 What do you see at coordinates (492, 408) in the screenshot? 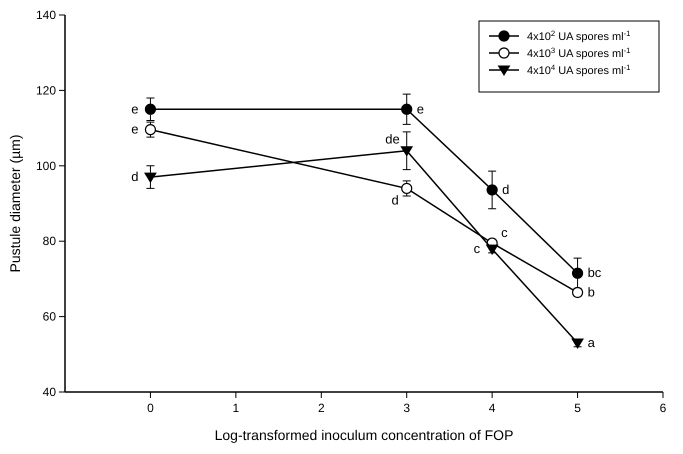
I see `x-tick-label: 4` at bounding box center [492, 408].